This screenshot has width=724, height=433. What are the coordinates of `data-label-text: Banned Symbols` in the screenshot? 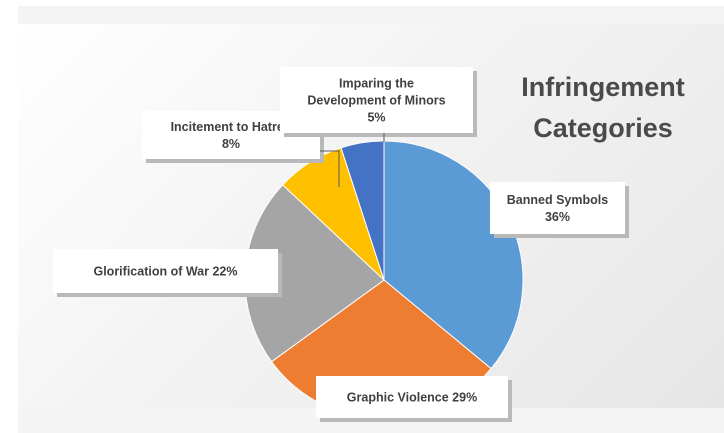 It's located at (557, 200).